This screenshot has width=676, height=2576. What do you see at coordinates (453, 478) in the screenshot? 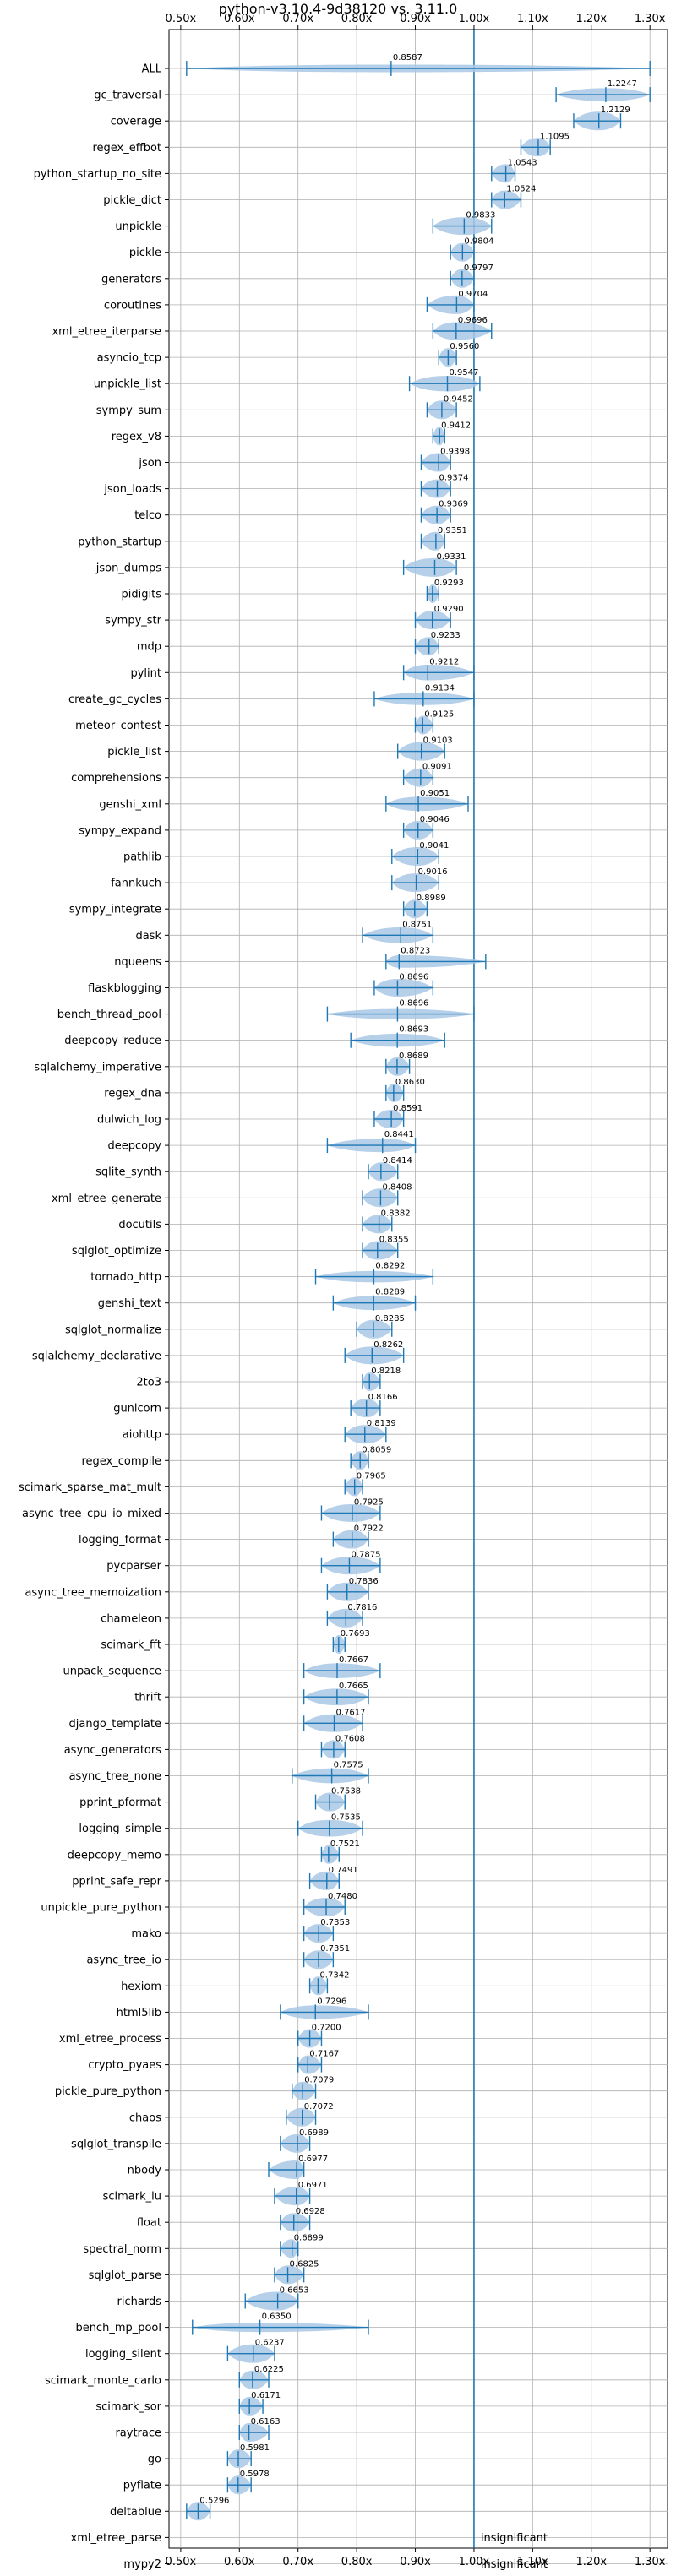
I see `value-label: 0.9374` at bounding box center [453, 478].